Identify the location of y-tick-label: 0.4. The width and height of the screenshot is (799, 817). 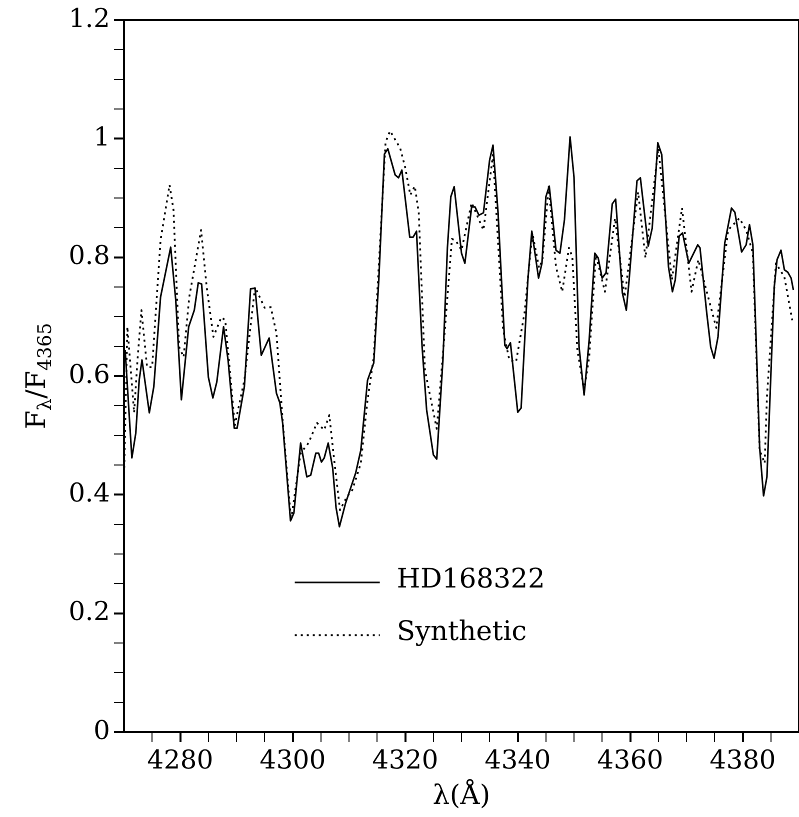
(89, 493).